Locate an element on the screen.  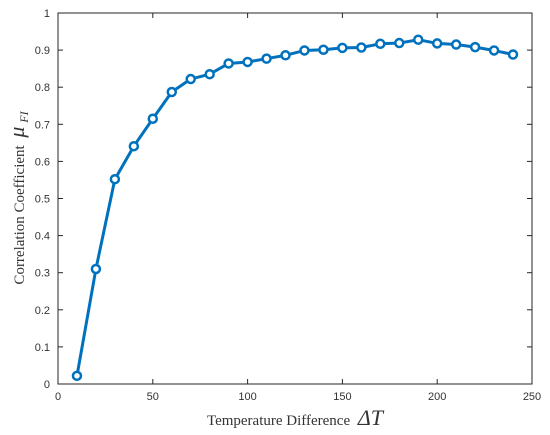
y-tick-label: 0.7 is located at coordinates (42, 125).